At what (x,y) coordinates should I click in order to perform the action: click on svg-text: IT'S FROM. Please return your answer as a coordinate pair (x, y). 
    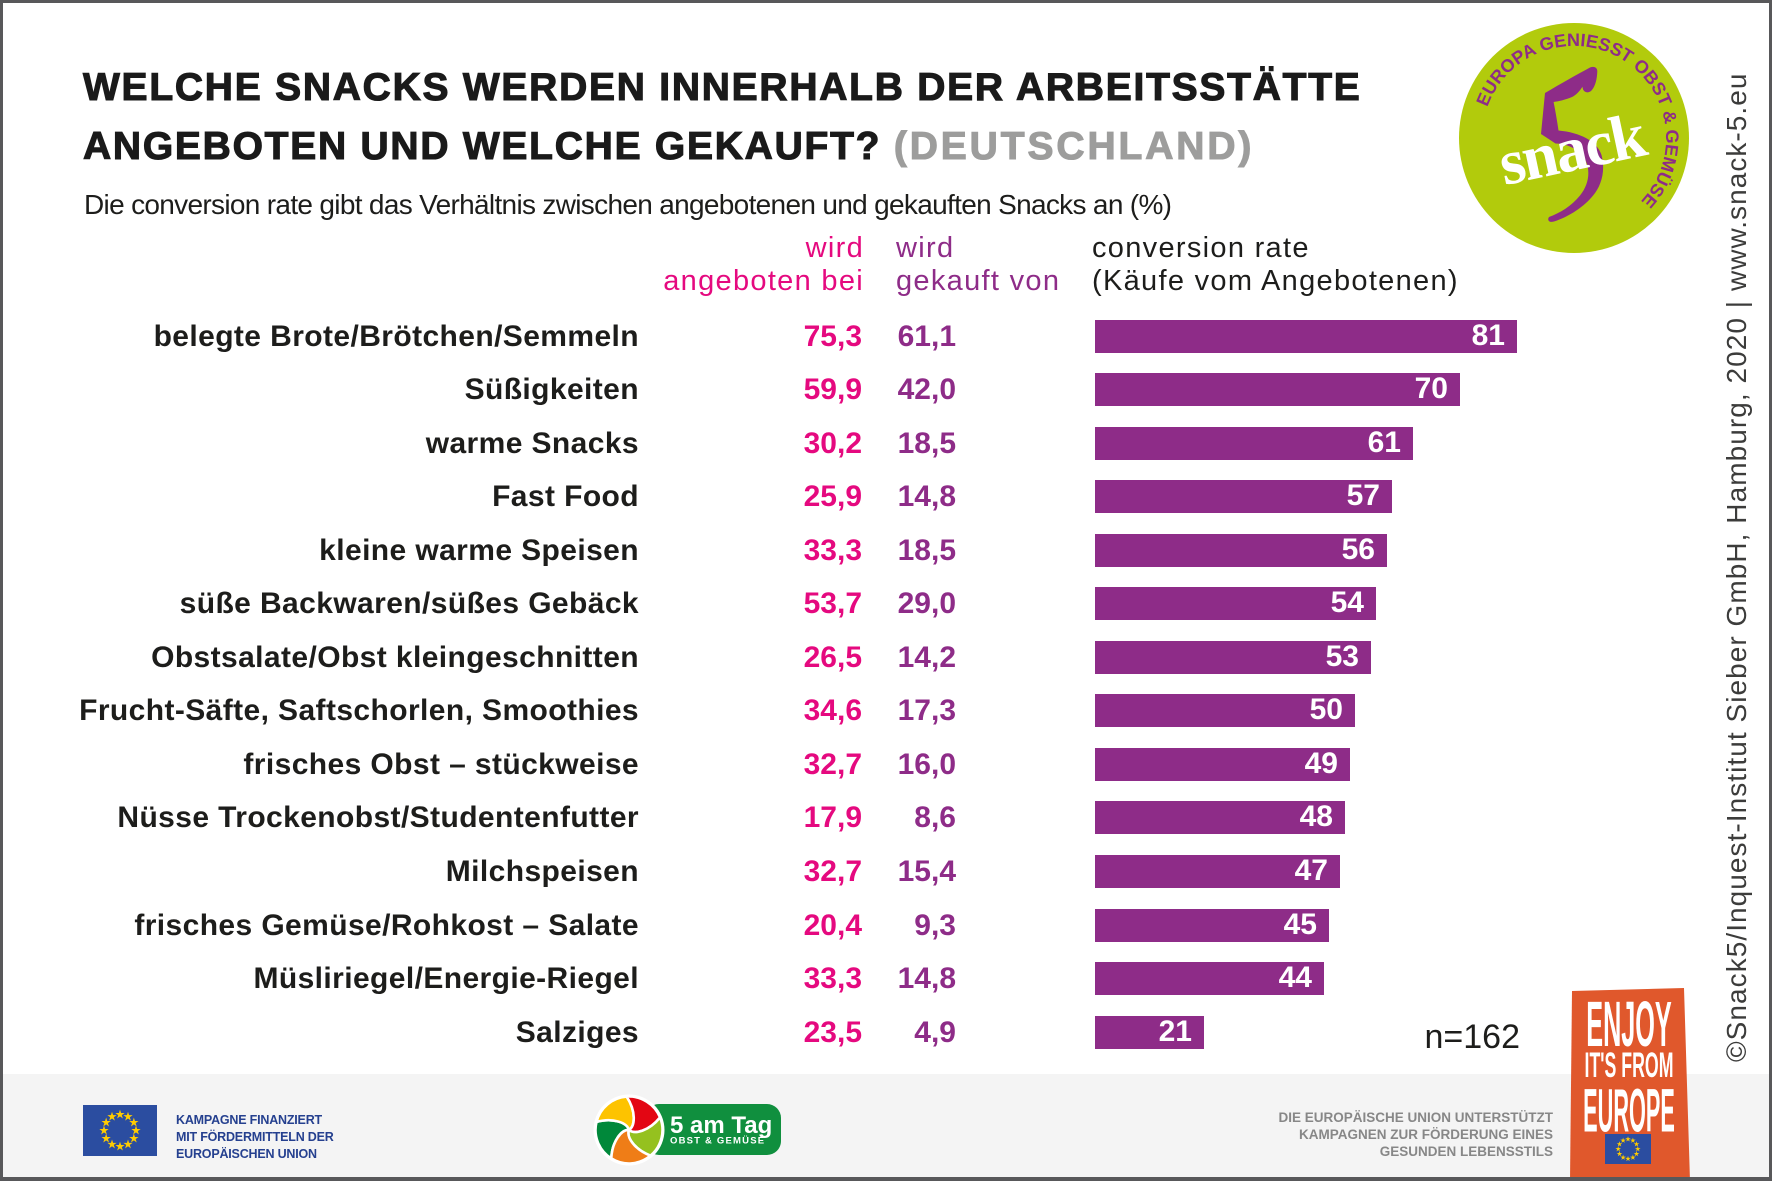
    Looking at the image, I should click on (1629, 1064).